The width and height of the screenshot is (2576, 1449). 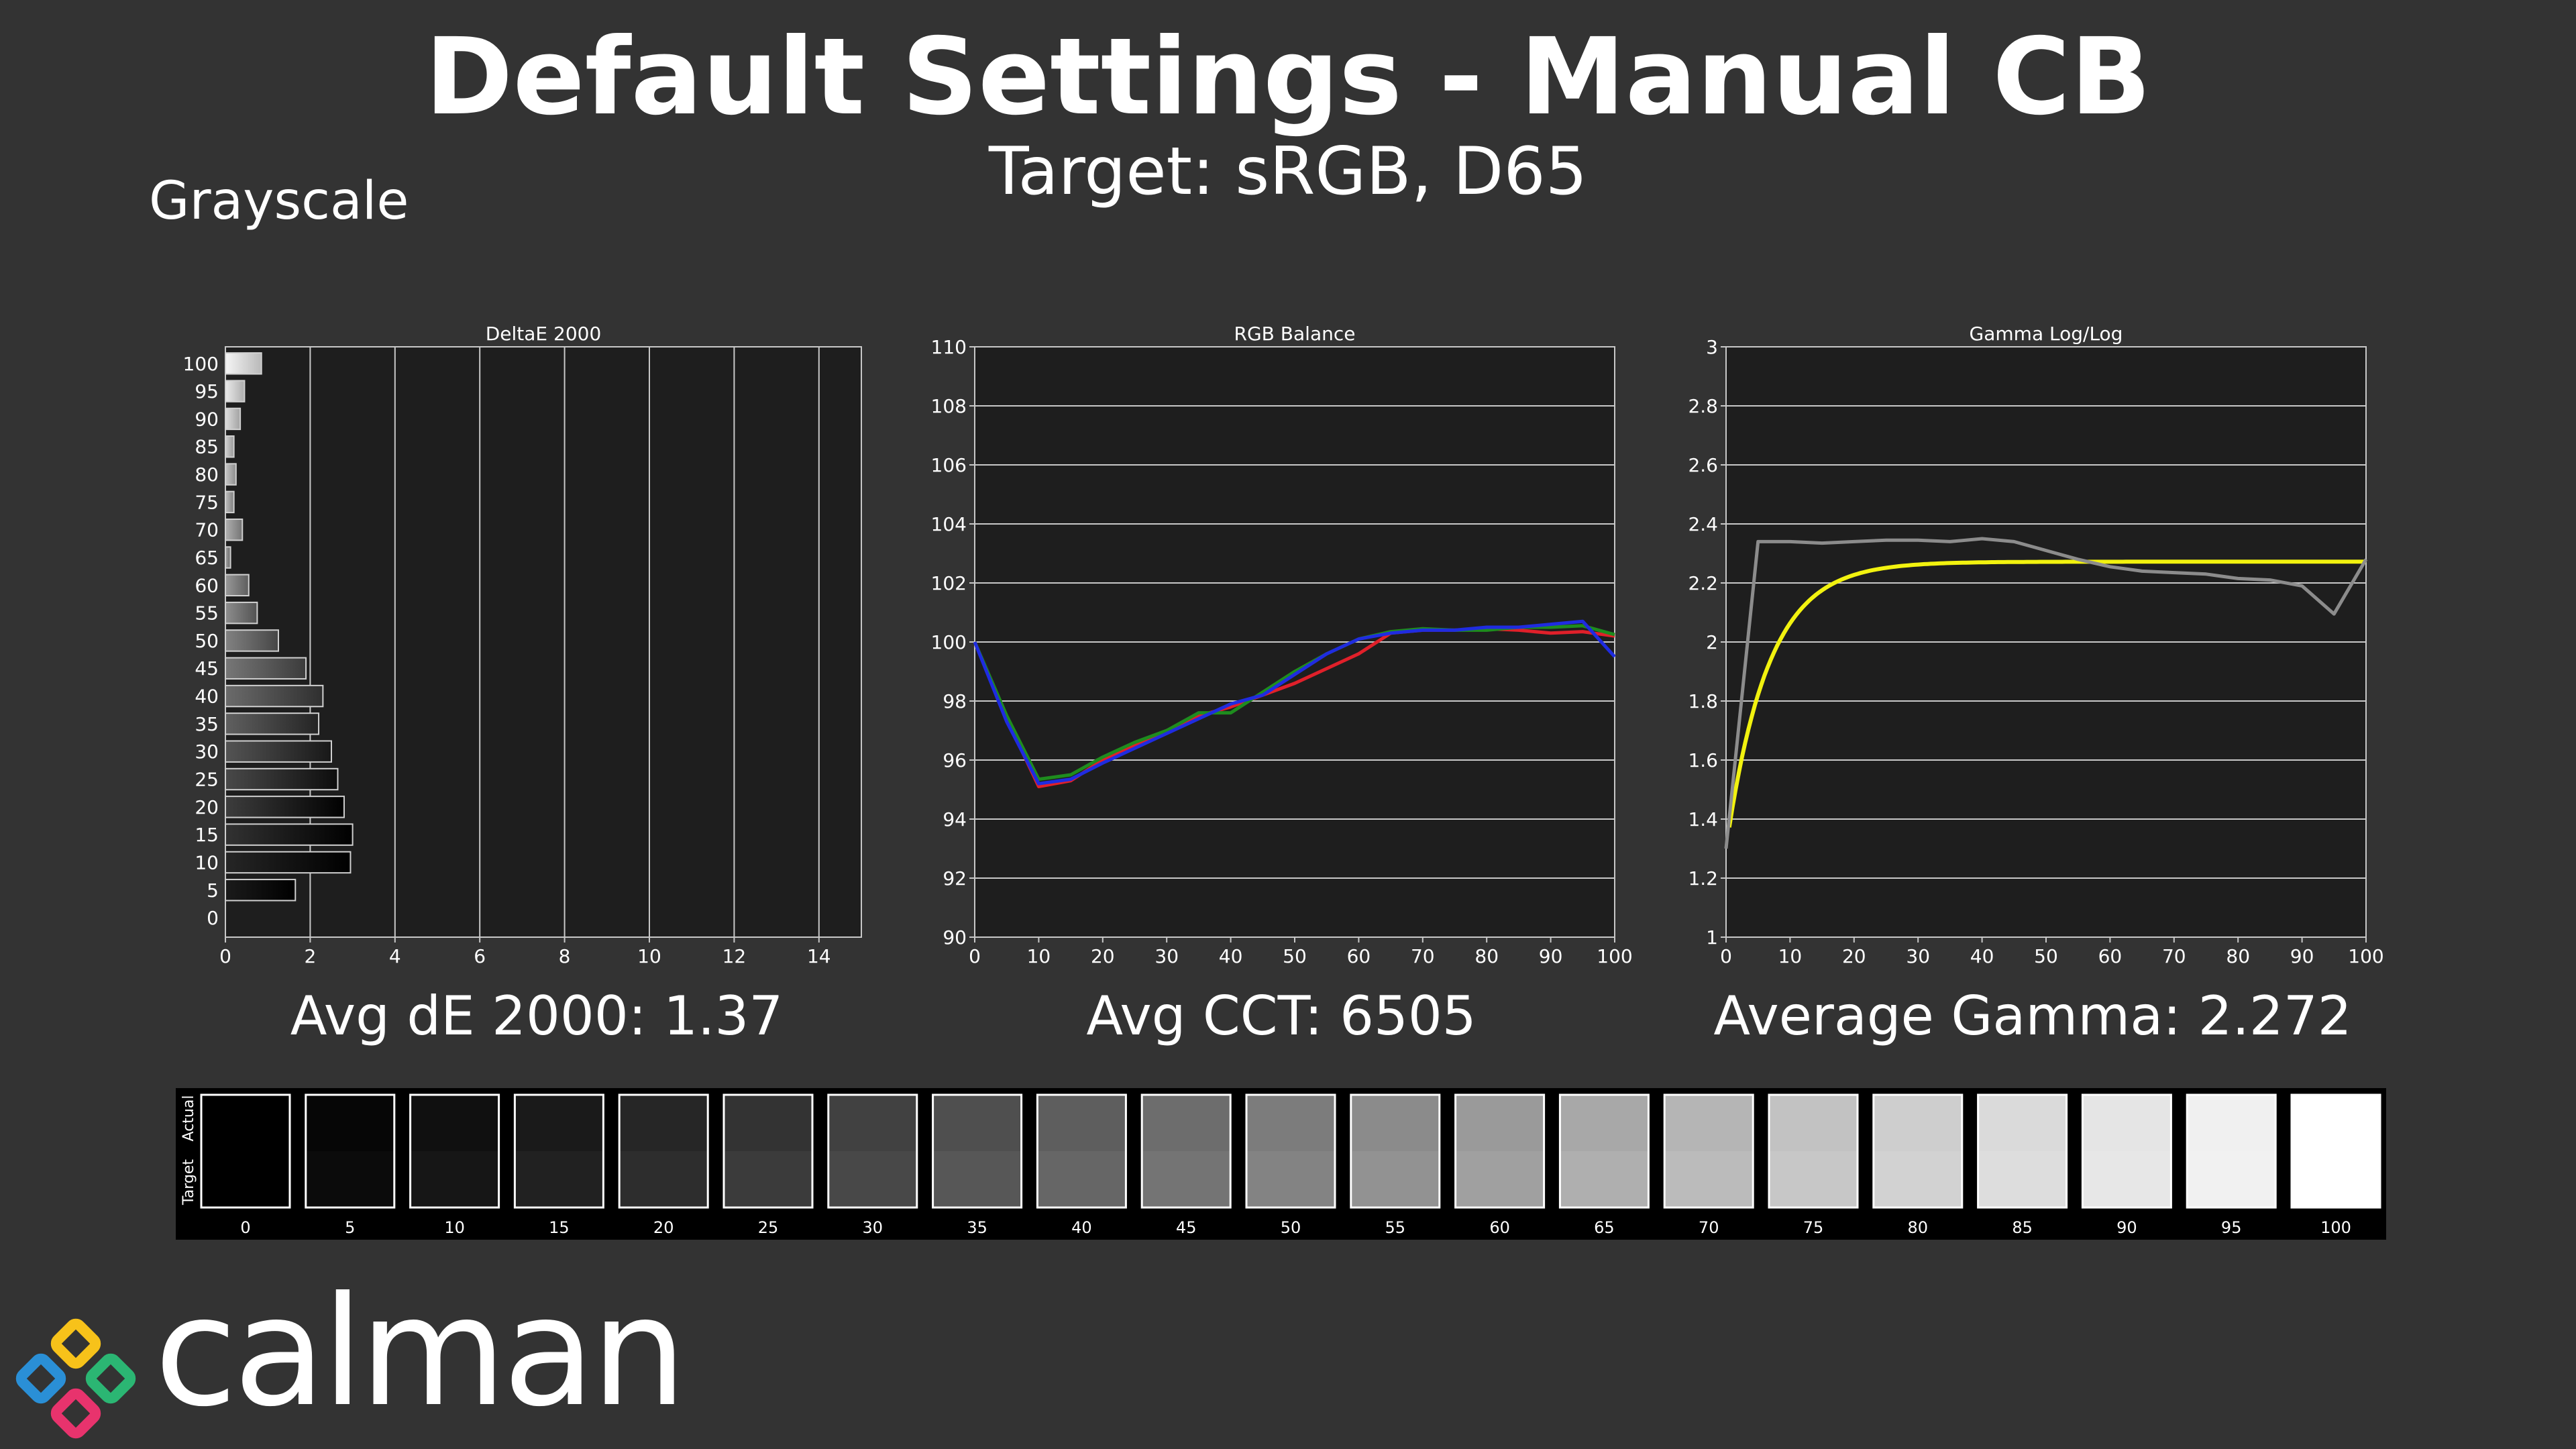 What do you see at coordinates (1499, 1227) in the screenshot?
I see `swatch-label: 60` at bounding box center [1499, 1227].